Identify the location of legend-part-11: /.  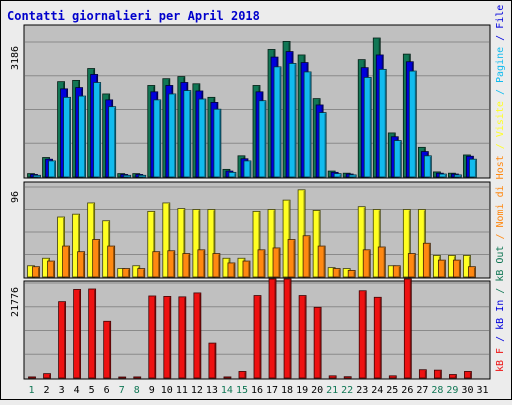
(500, 38).